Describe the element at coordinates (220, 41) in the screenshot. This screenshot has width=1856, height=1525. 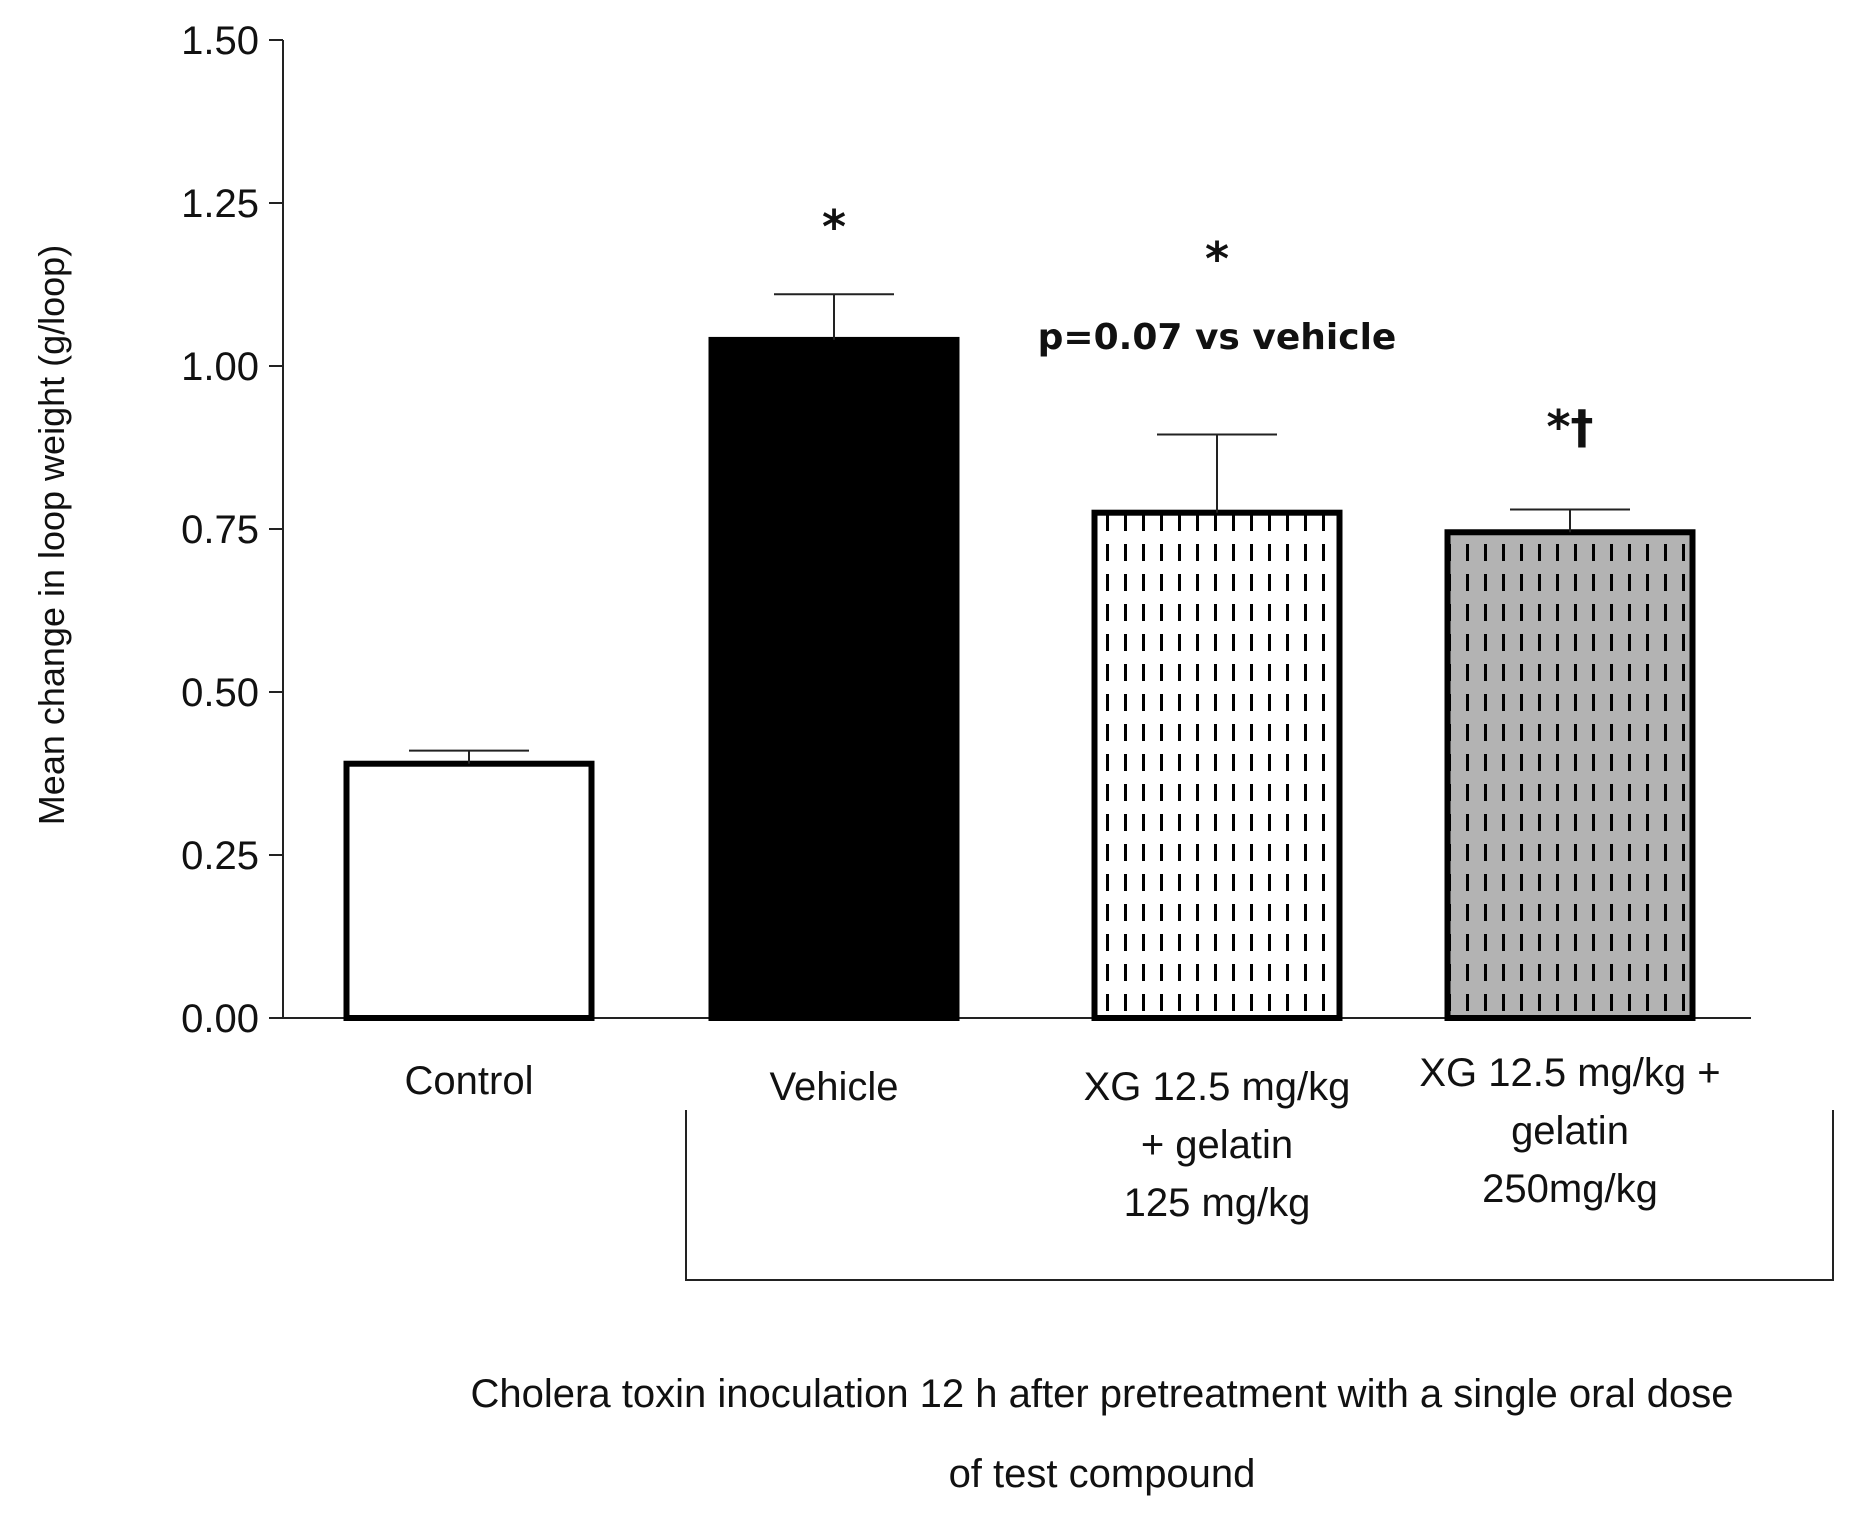
I see `y-tick-label: 1.50` at that location.